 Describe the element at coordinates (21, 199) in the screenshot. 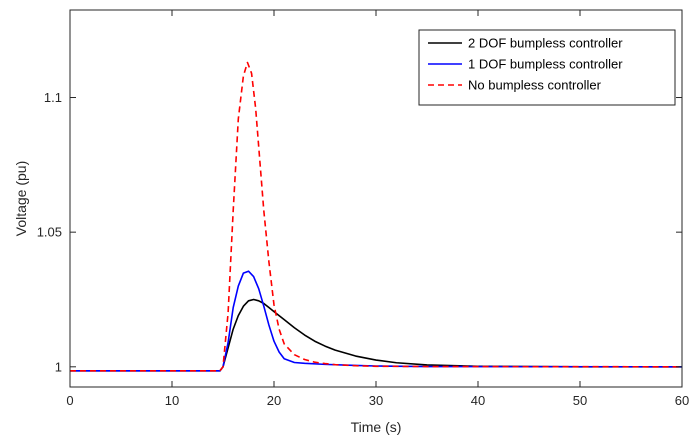

I see `y-axis-label: Voltage (pu)` at that location.